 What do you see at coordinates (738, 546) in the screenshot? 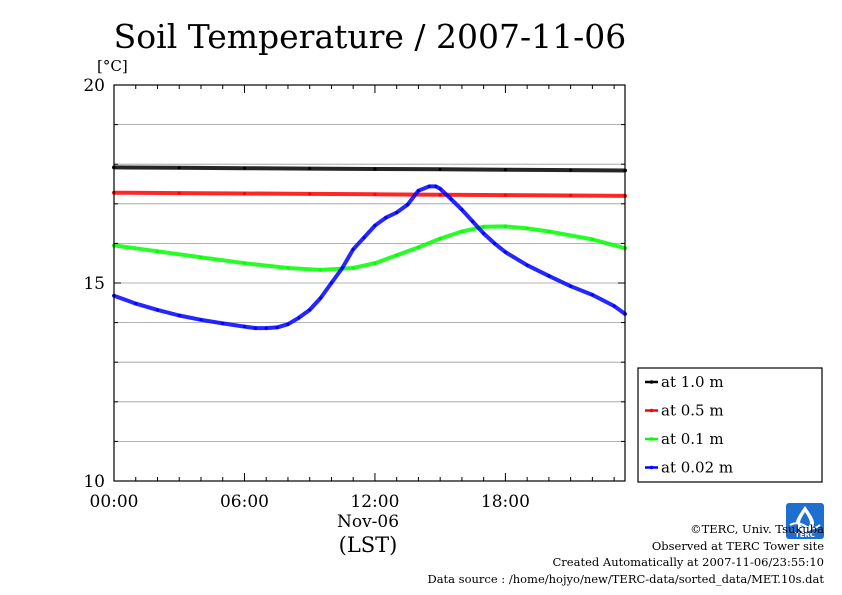
I see `footer-site: Observed at TERC Tower site` at bounding box center [738, 546].